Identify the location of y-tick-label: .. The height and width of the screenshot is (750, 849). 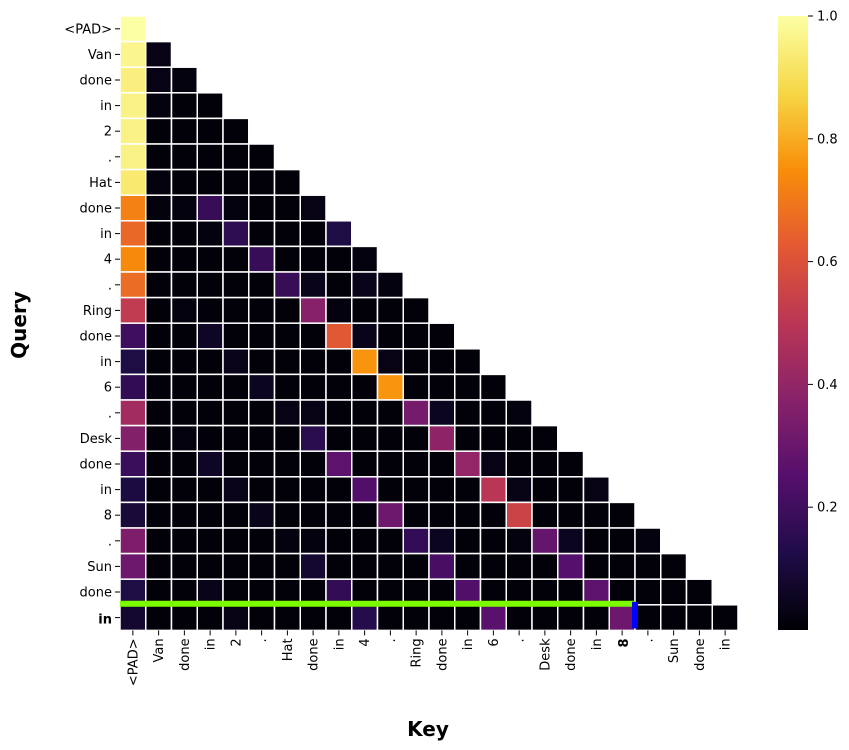
(110, 157).